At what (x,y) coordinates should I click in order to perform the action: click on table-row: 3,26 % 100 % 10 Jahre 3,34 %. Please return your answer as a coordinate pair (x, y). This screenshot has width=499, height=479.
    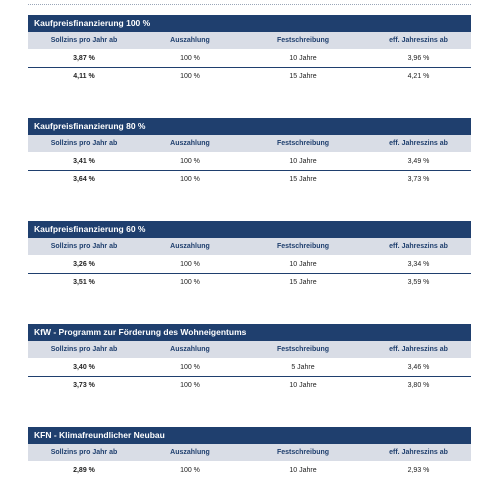
    Looking at the image, I should click on (249, 264).